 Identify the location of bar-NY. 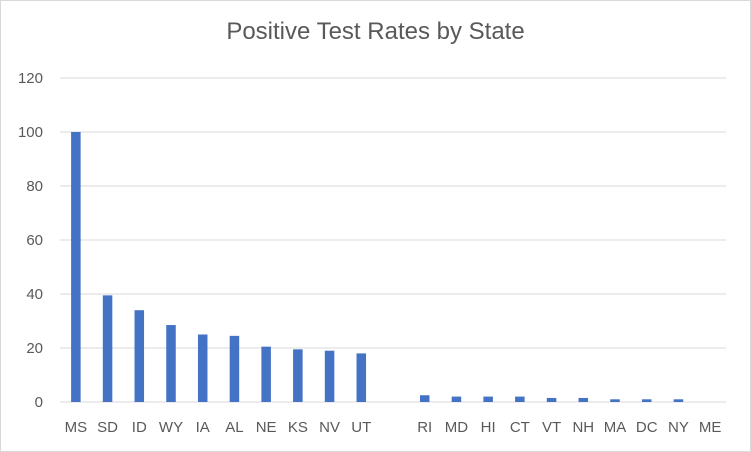
(678, 400).